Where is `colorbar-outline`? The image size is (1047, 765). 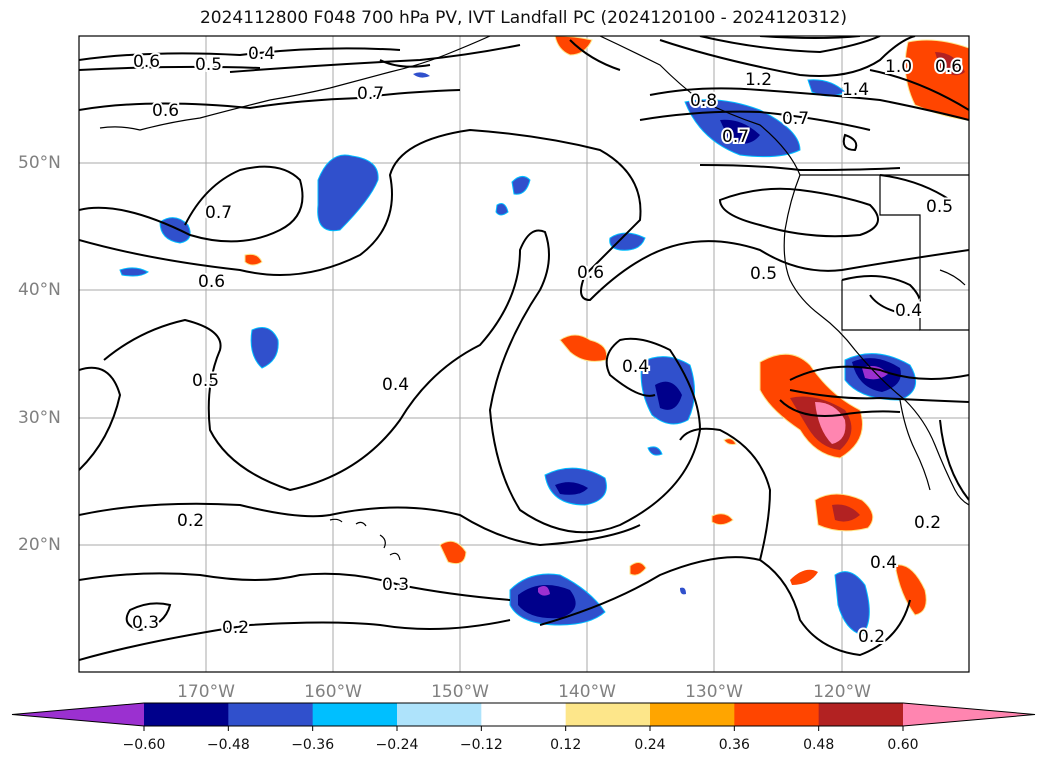 colorbar-outline is located at coordinates (523, 714).